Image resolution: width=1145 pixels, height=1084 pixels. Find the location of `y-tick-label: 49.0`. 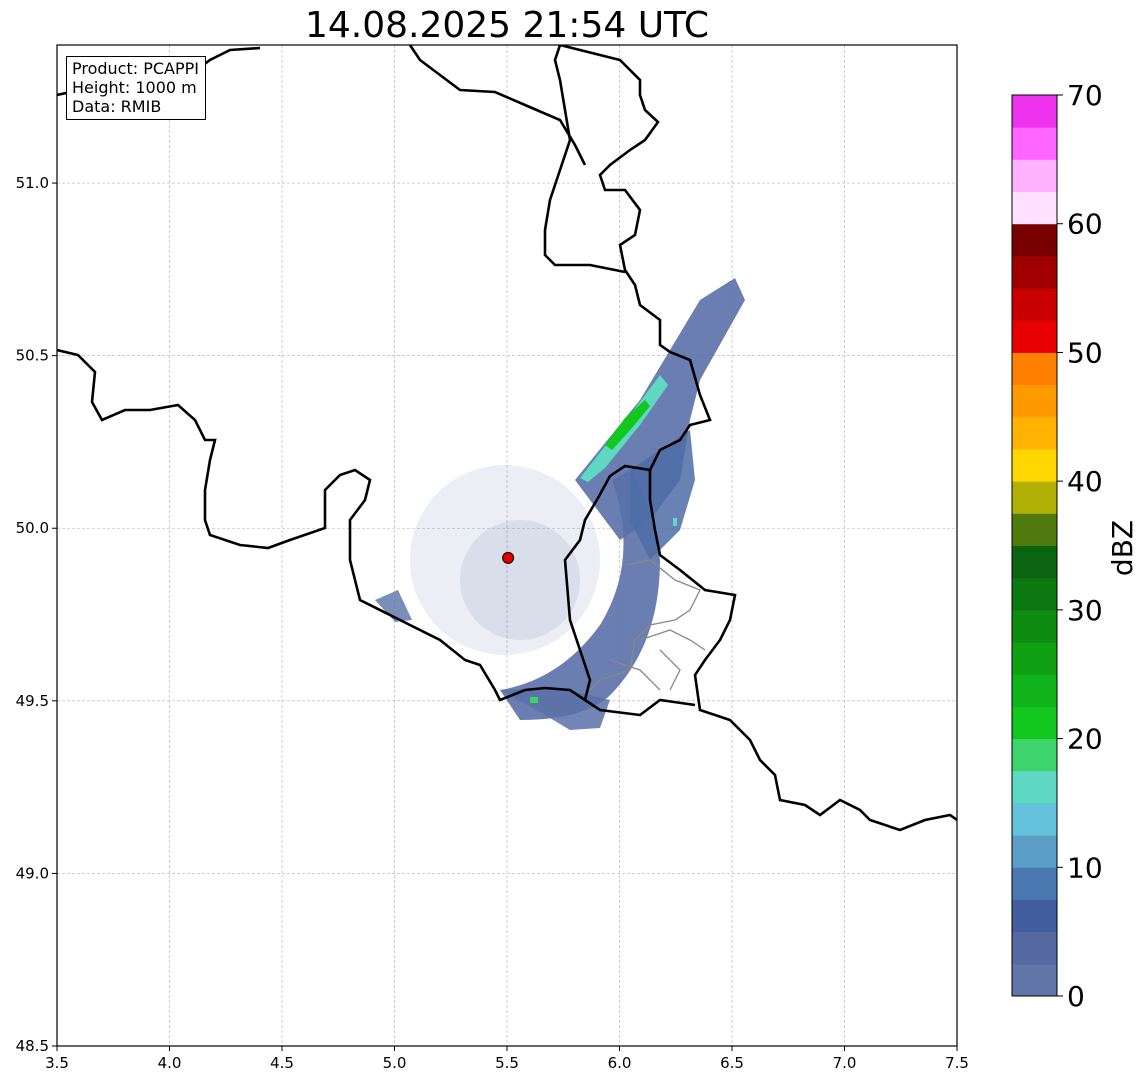

y-tick-label: 49.0 is located at coordinates (32, 873).